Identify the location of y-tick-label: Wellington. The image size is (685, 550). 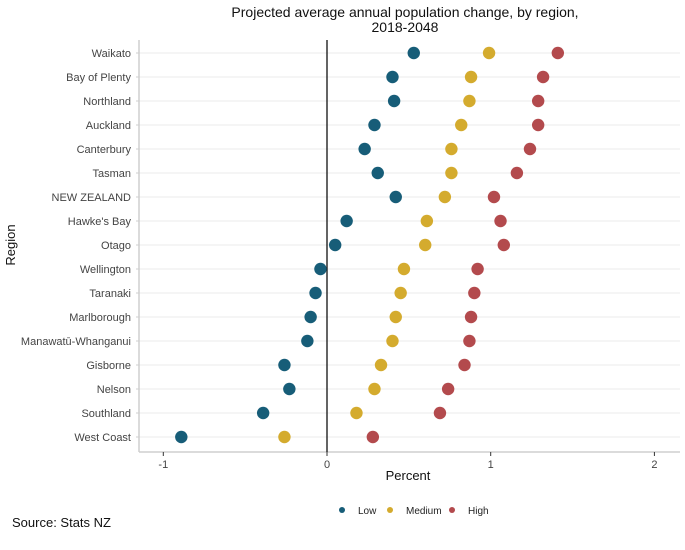
(105, 270).